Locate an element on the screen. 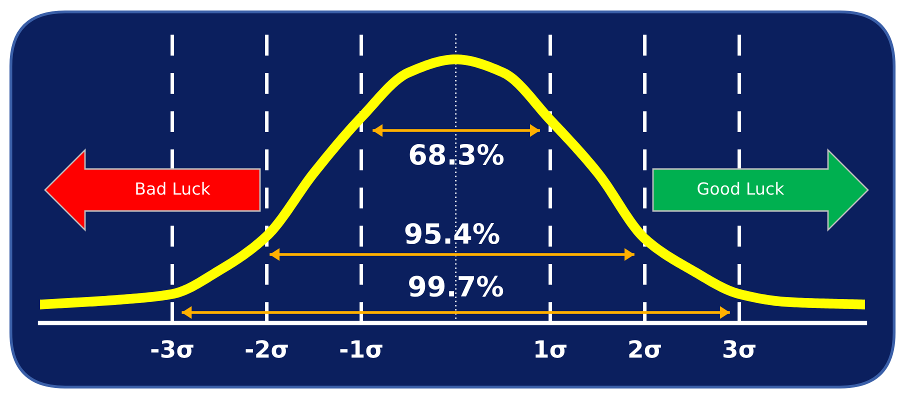  x-tick-label: -1σ is located at coordinates (361, 349).